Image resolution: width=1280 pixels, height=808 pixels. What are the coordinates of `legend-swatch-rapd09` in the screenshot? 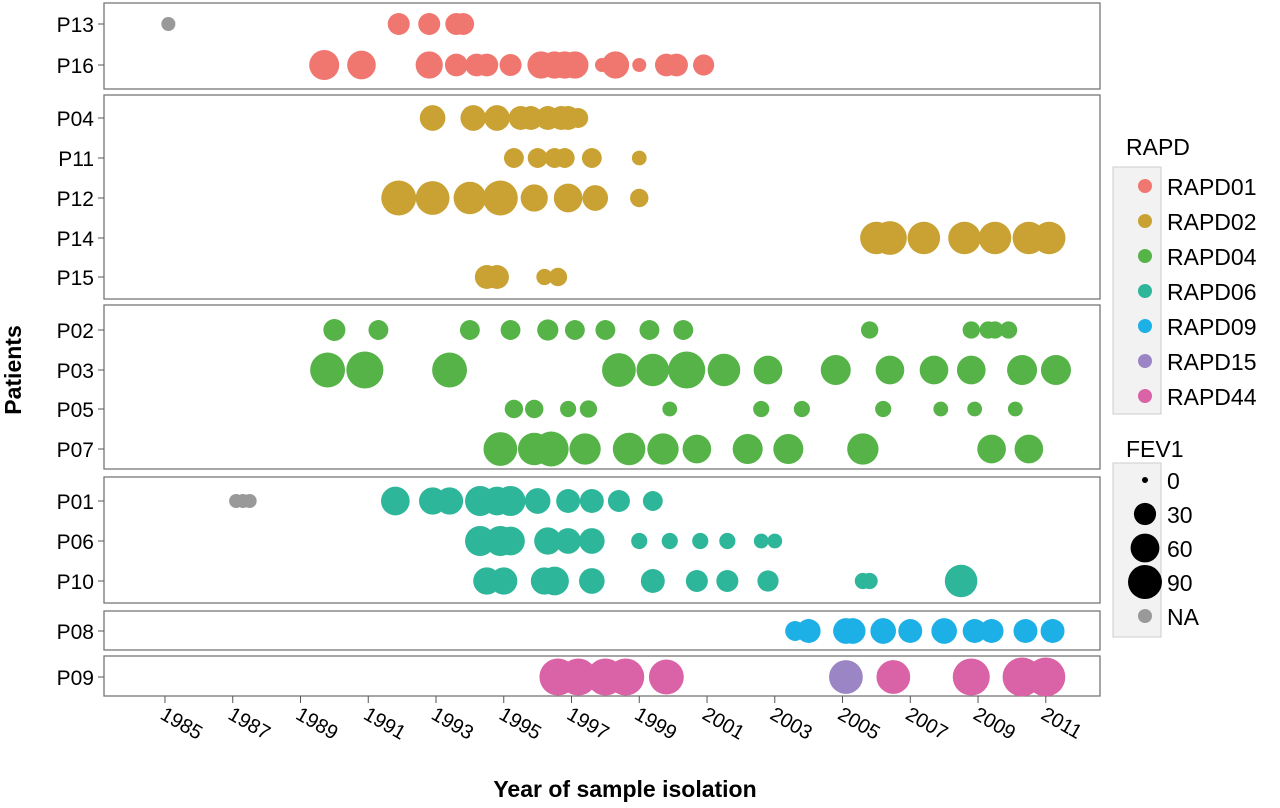 It's located at (1145, 326).